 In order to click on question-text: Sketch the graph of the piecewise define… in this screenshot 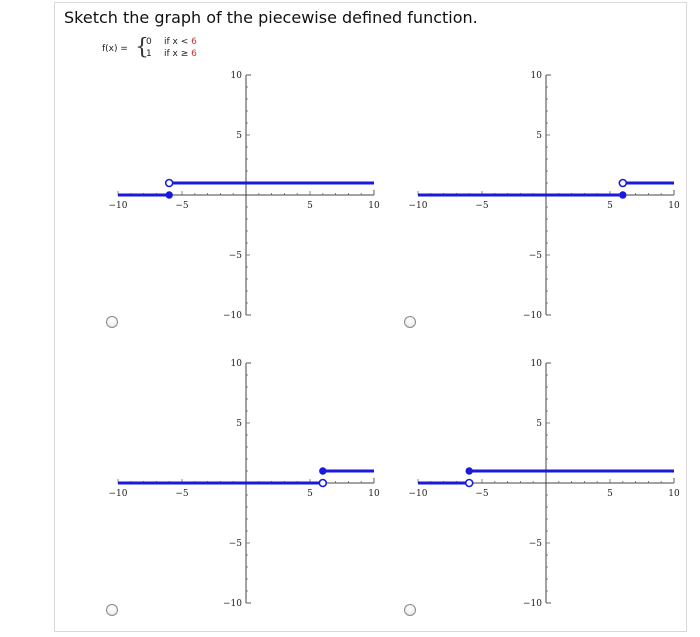, I will do `click(271, 17)`.